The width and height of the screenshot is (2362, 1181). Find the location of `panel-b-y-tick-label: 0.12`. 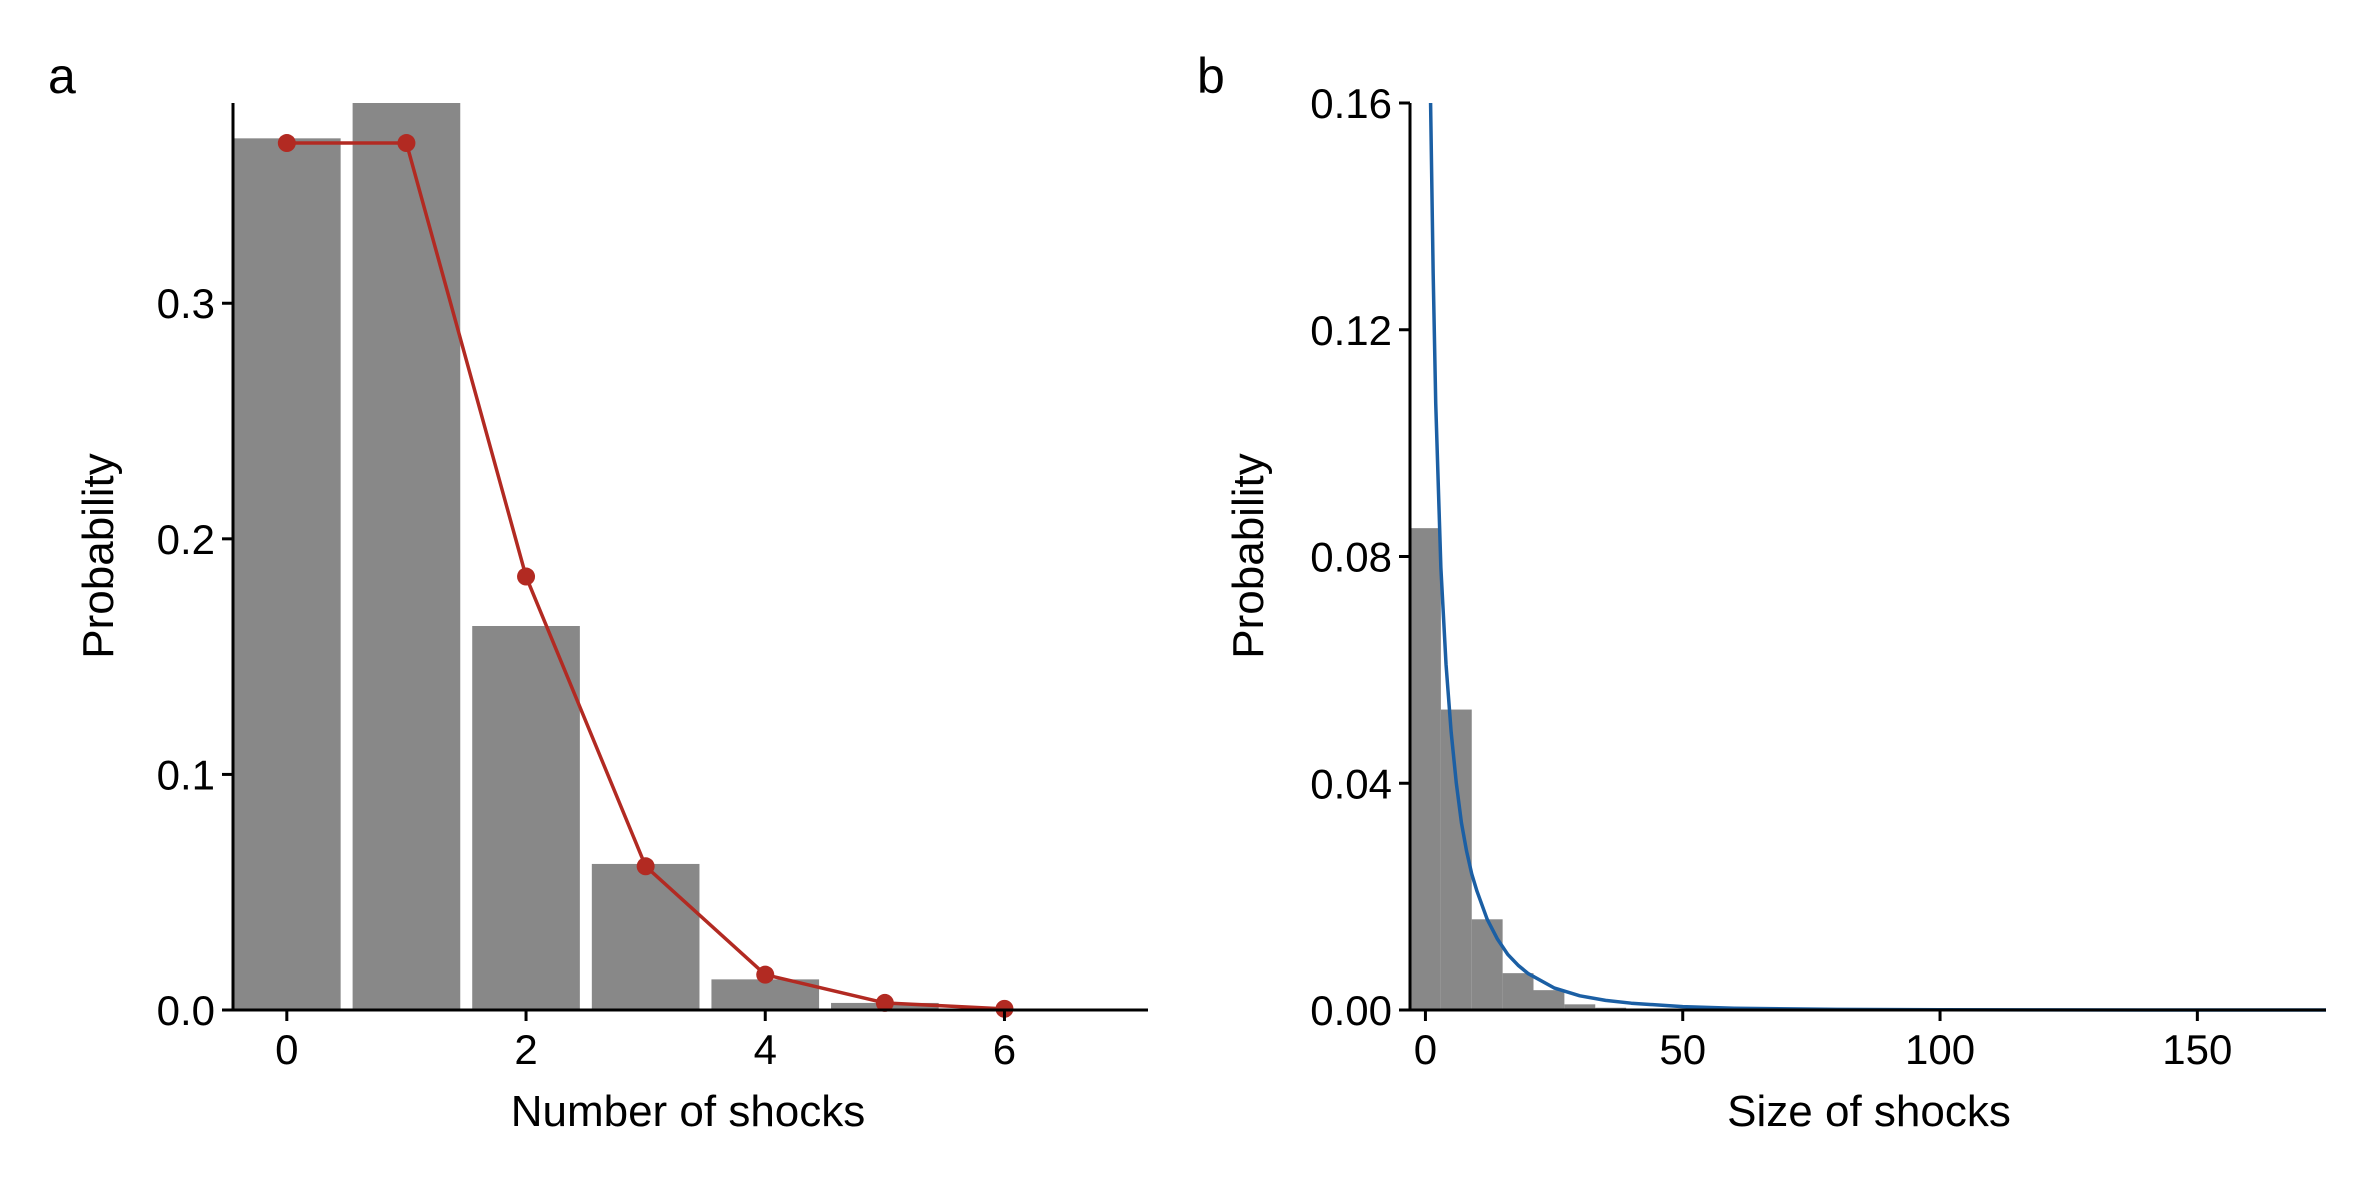

panel-b-y-tick-label: 0.12 is located at coordinates (1351, 330).